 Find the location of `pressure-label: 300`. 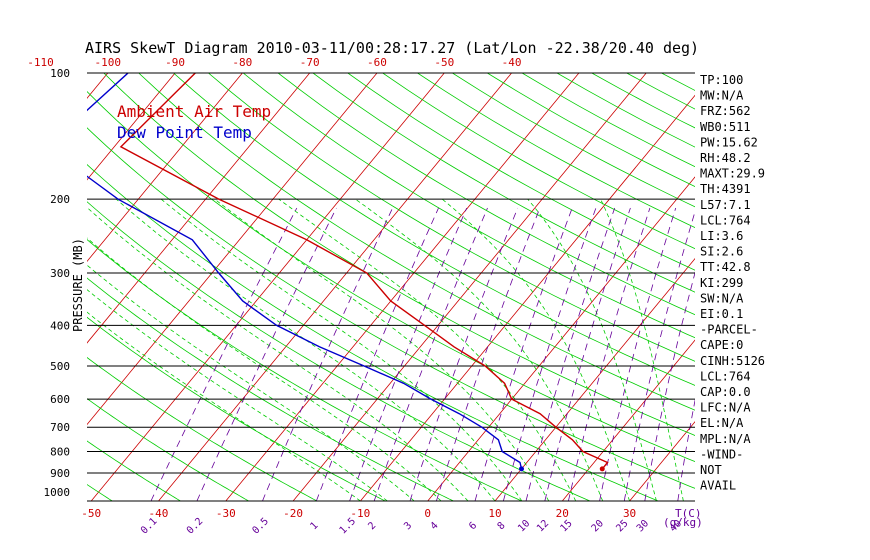

pressure-label: 300 is located at coordinates (60, 273).